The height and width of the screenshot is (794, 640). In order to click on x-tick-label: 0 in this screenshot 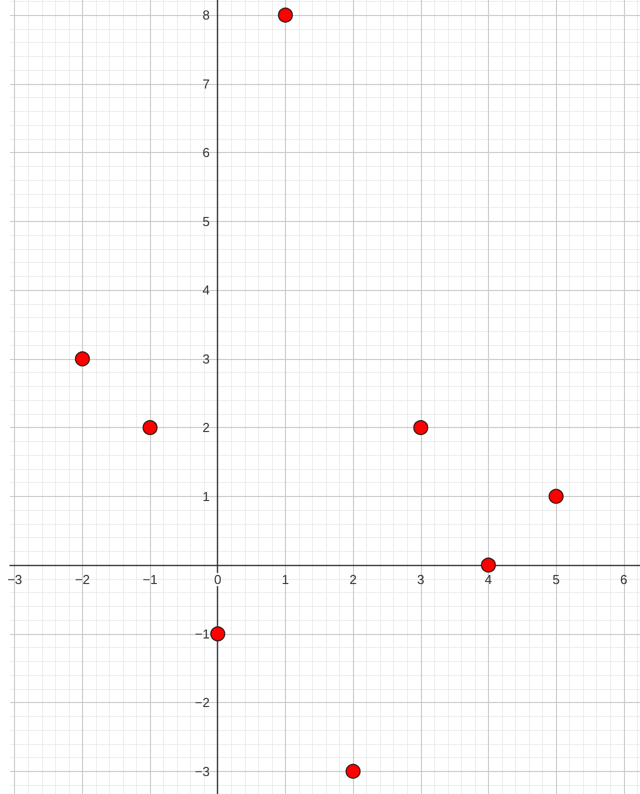, I will do `click(218, 580)`.